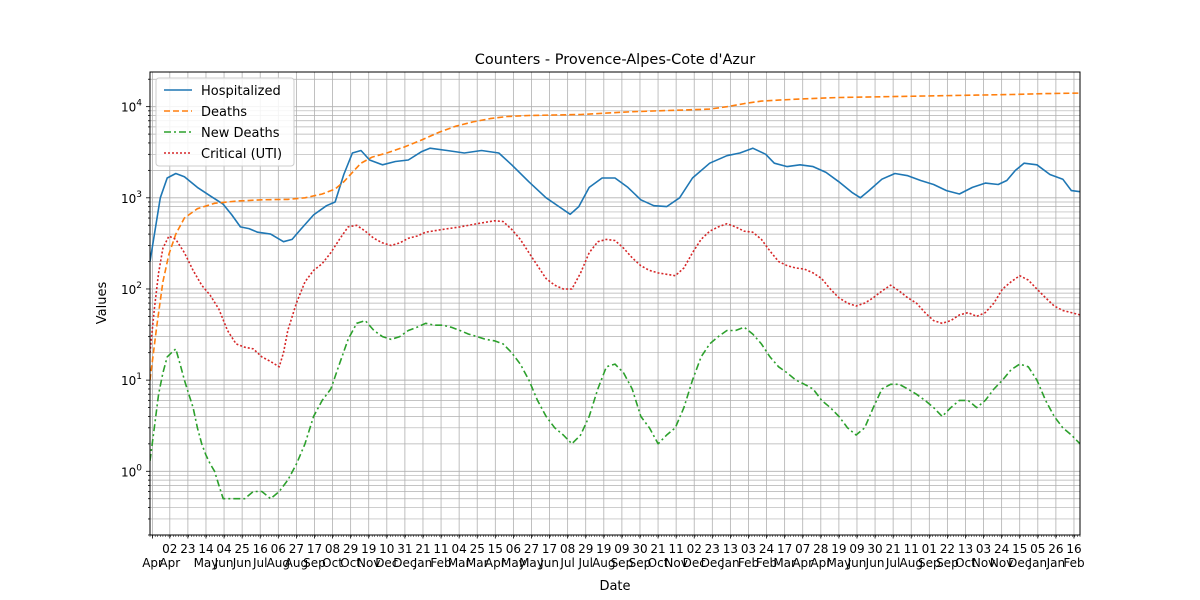 Image resolution: width=1200 pixels, height=600 pixels. What do you see at coordinates (477, 549) in the screenshot?
I see `x-tick-day-label: 25` at bounding box center [477, 549].